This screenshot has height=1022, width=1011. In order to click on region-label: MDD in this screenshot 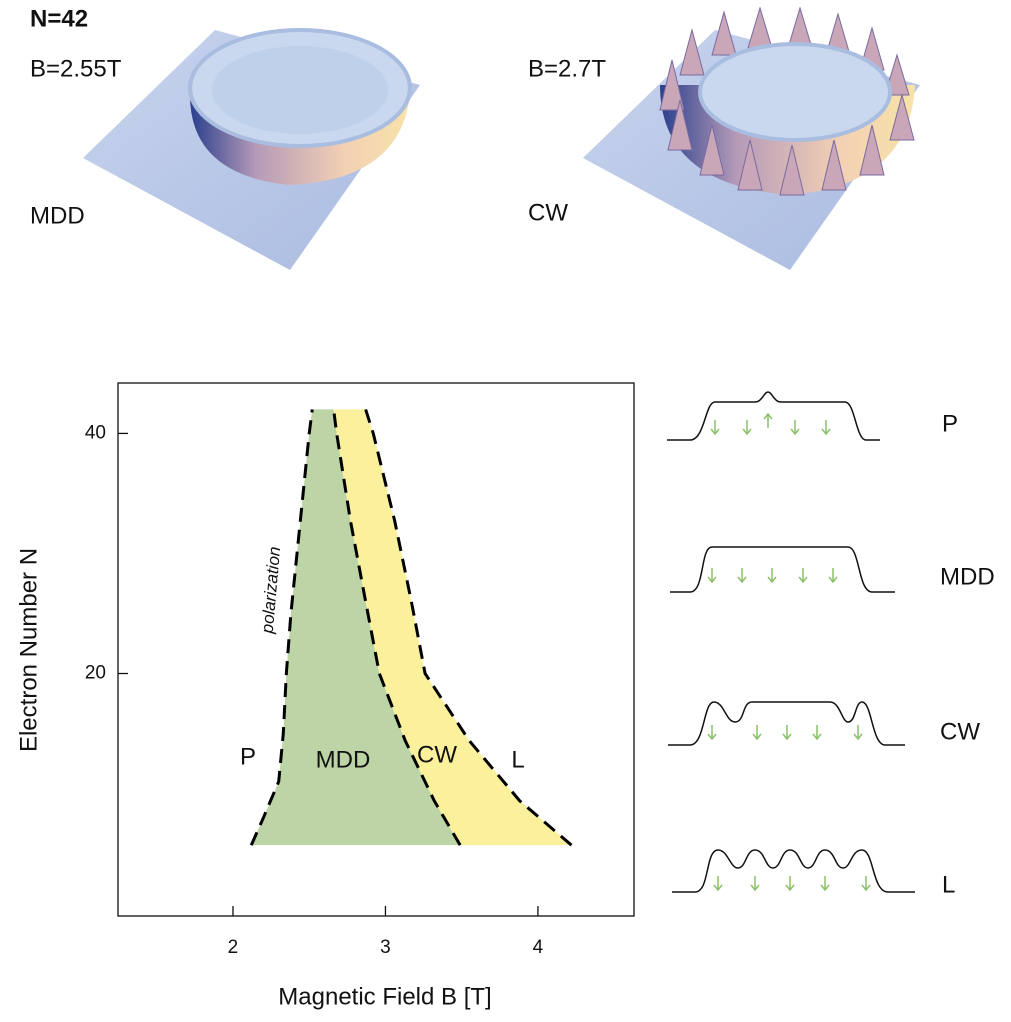, I will do `click(343, 759)`.